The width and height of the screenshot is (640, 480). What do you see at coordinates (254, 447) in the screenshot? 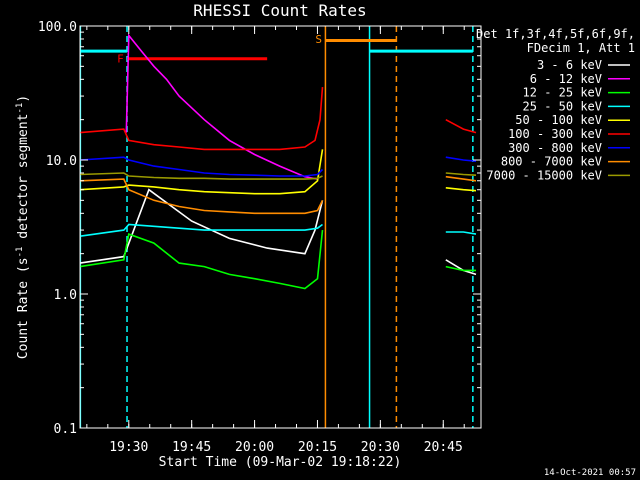
I see `x-tick-label: 20:00` at bounding box center [254, 447].